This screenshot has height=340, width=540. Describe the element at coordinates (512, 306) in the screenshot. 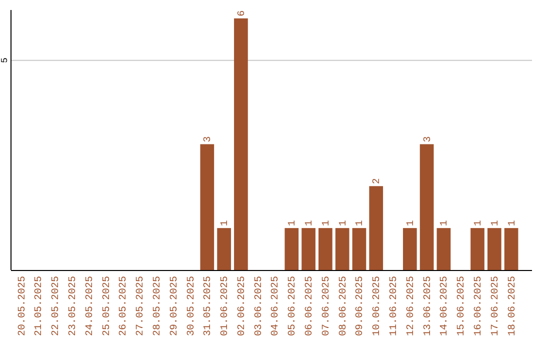

I see `x-tick-label: 18.06.2025` at that location.